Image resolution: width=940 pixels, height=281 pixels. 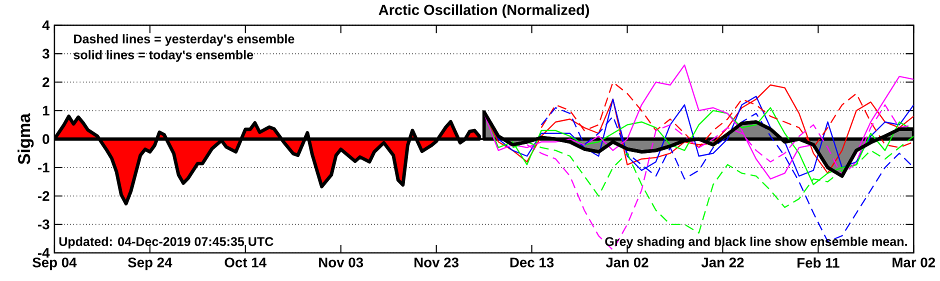 What do you see at coordinates (44, 253) in the screenshot?
I see `y-tick-label: -4` at bounding box center [44, 253].